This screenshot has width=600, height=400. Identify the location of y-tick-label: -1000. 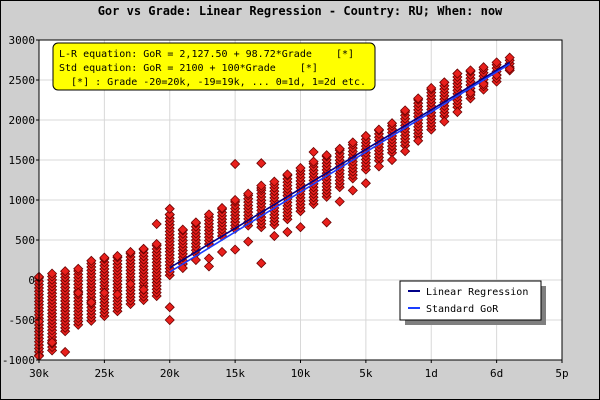
(18, 360).